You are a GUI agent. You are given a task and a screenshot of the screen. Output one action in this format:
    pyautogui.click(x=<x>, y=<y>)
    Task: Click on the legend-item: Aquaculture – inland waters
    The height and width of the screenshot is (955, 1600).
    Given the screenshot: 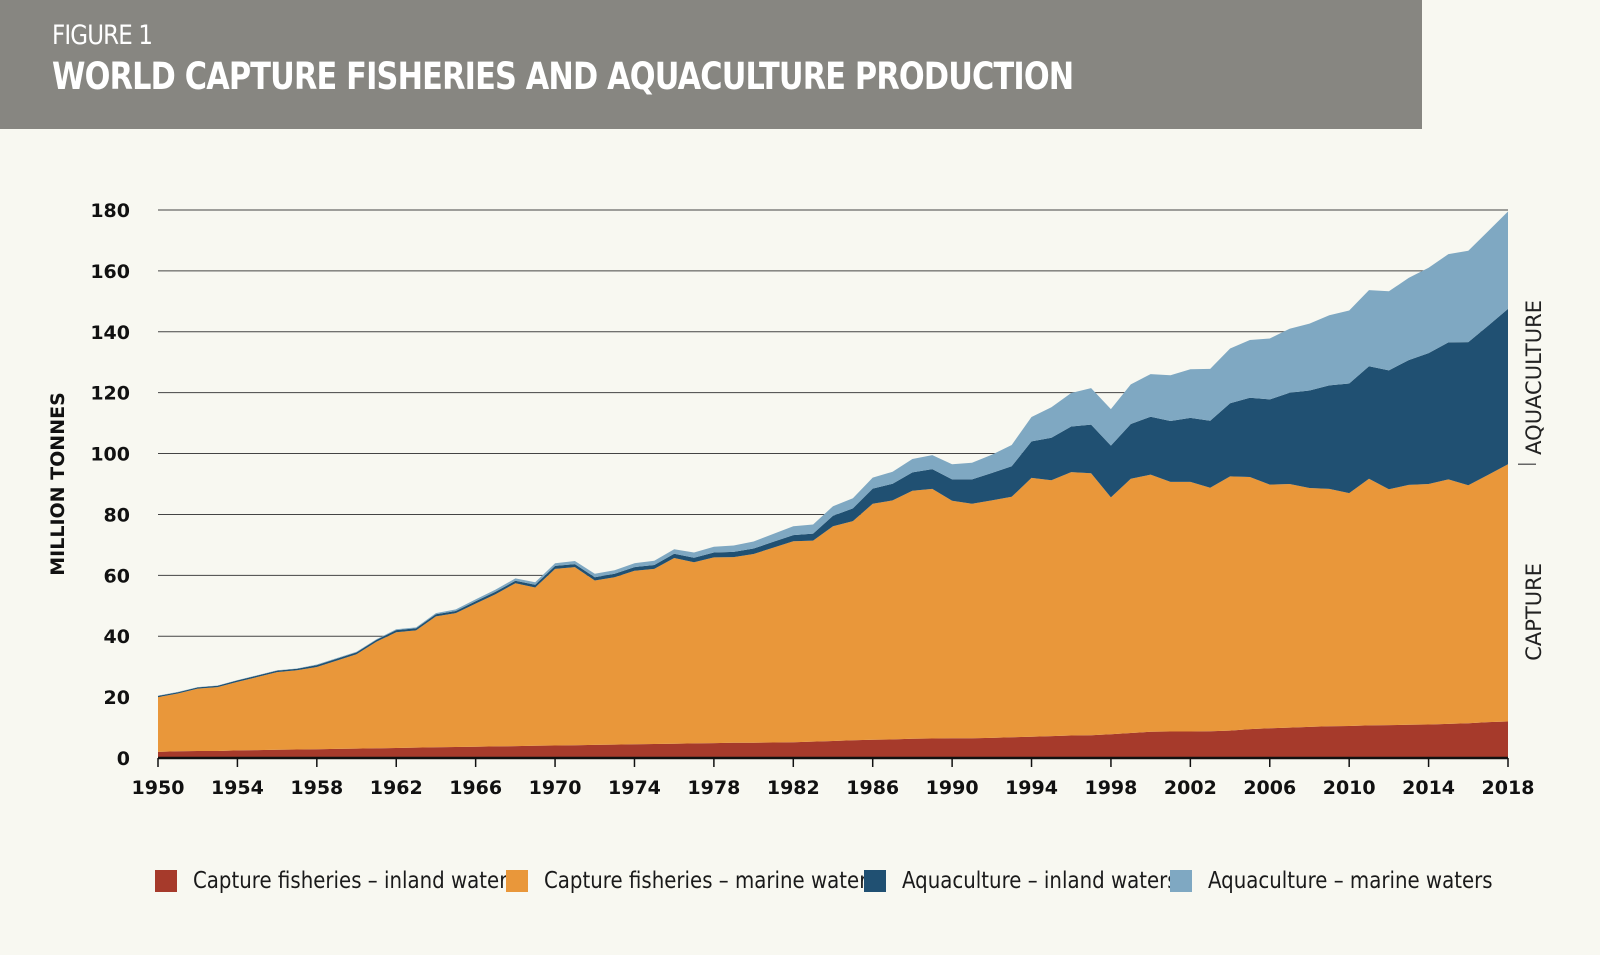 What is the action you would take?
    pyautogui.click(x=1043, y=881)
    